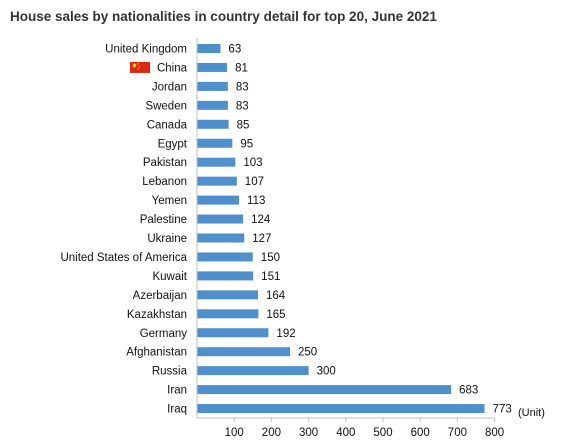 The image size is (575, 446). I want to click on category-label: China, so click(172, 68).